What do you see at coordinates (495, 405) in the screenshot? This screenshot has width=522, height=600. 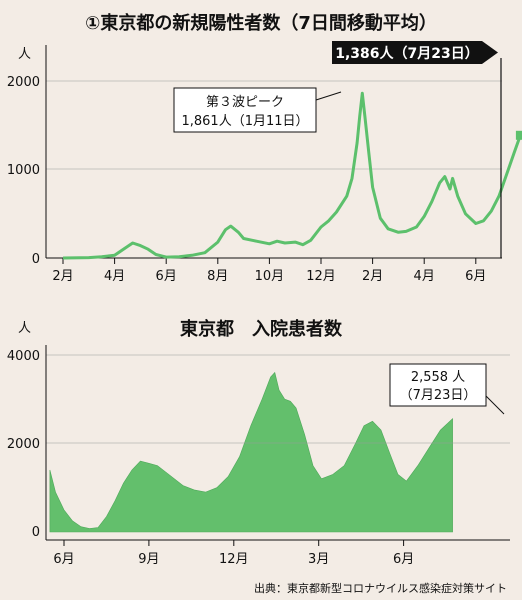 I see `chart2-latest-annotation-leader` at bounding box center [495, 405].